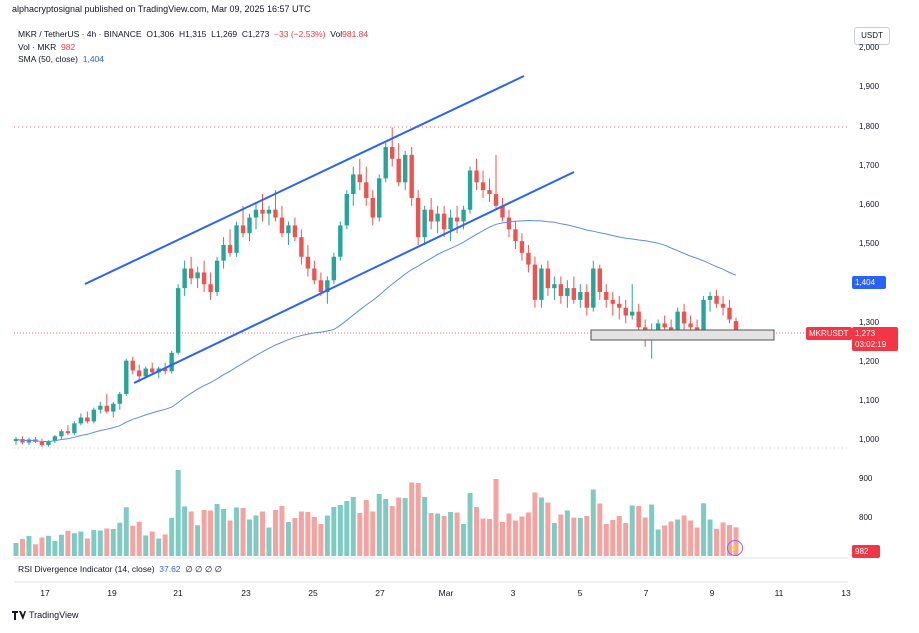  What do you see at coordinates (193, 47) in the screenshot?
I see `volume-legend-row: Vol · MKR 982` at bounding box center [193, 47].